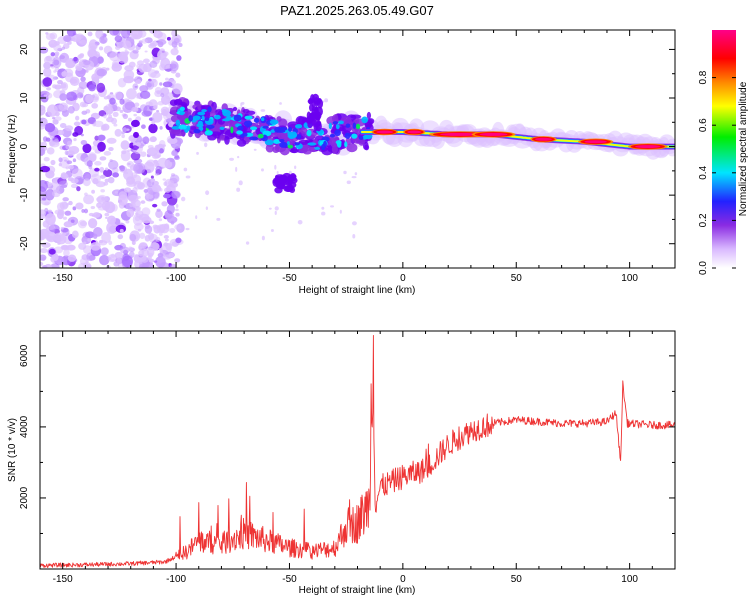 The height and width of the screenshot is (605, 750). Describe the element at coordinates (703, 125) in the screenshot. I see `colorbar-tick-label: 0.6` at that location.